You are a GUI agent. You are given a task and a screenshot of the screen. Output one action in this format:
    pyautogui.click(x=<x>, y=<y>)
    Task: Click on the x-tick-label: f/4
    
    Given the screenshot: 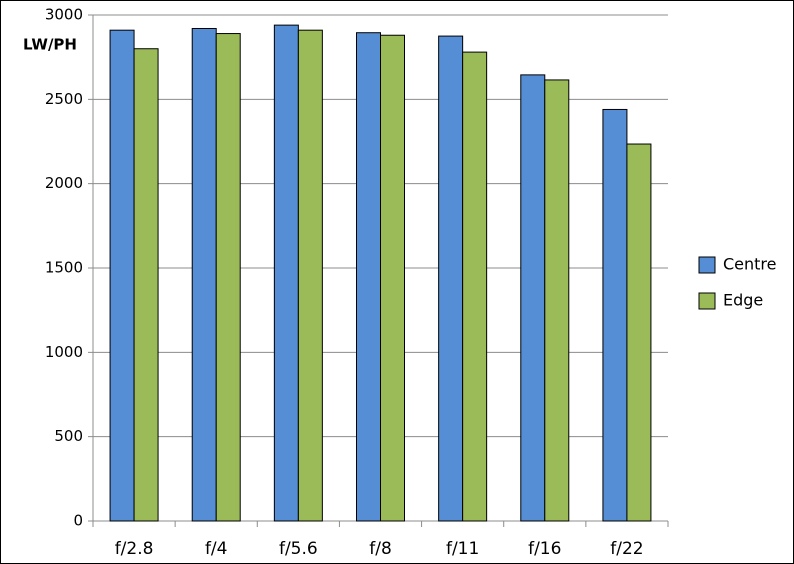 What is the action you would take?
    pyautogui.click(x=216, y=549)
    